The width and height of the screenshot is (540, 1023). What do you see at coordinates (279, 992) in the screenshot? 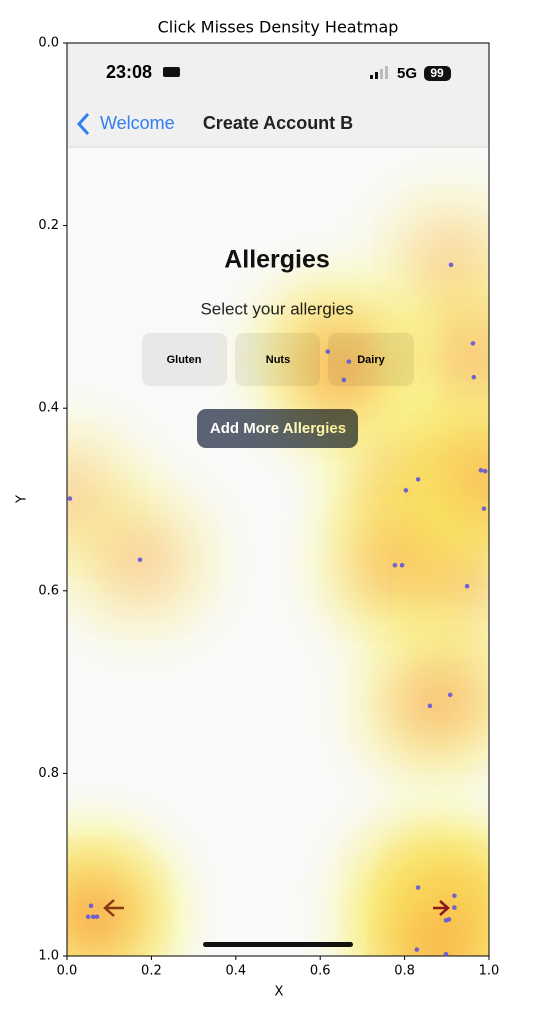
I see `x-axis-label: X` at bounding box center [279, 992].